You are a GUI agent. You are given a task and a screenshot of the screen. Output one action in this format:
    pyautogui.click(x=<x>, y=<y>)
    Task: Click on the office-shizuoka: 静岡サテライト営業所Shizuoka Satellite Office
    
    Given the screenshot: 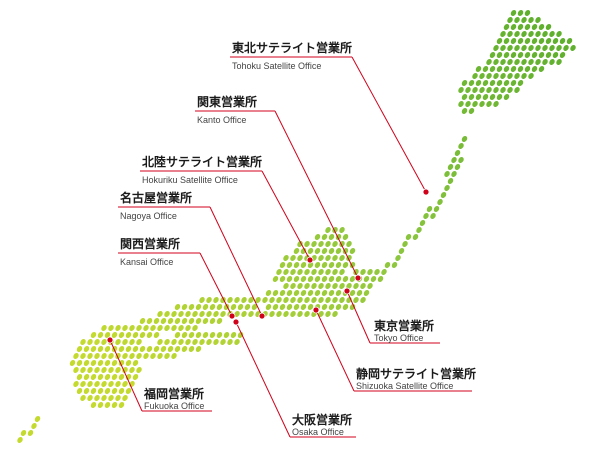 What is the action you would take?
    pyautogui.click(x=416, y=378)
    